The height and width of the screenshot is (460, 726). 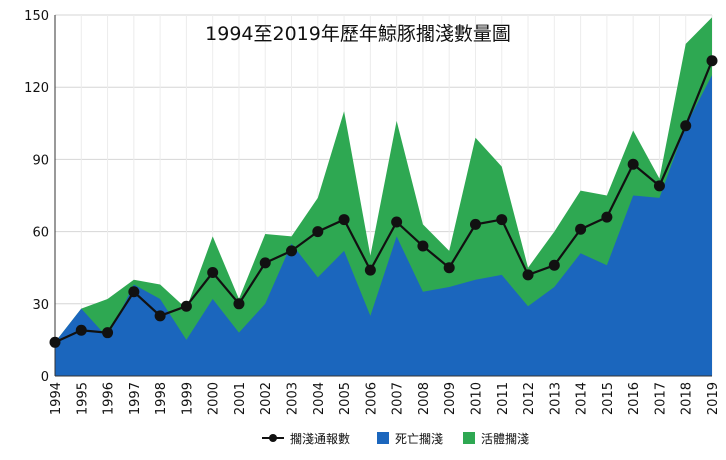 I want to click on legend-line-dot, so click(x=273, y=438).